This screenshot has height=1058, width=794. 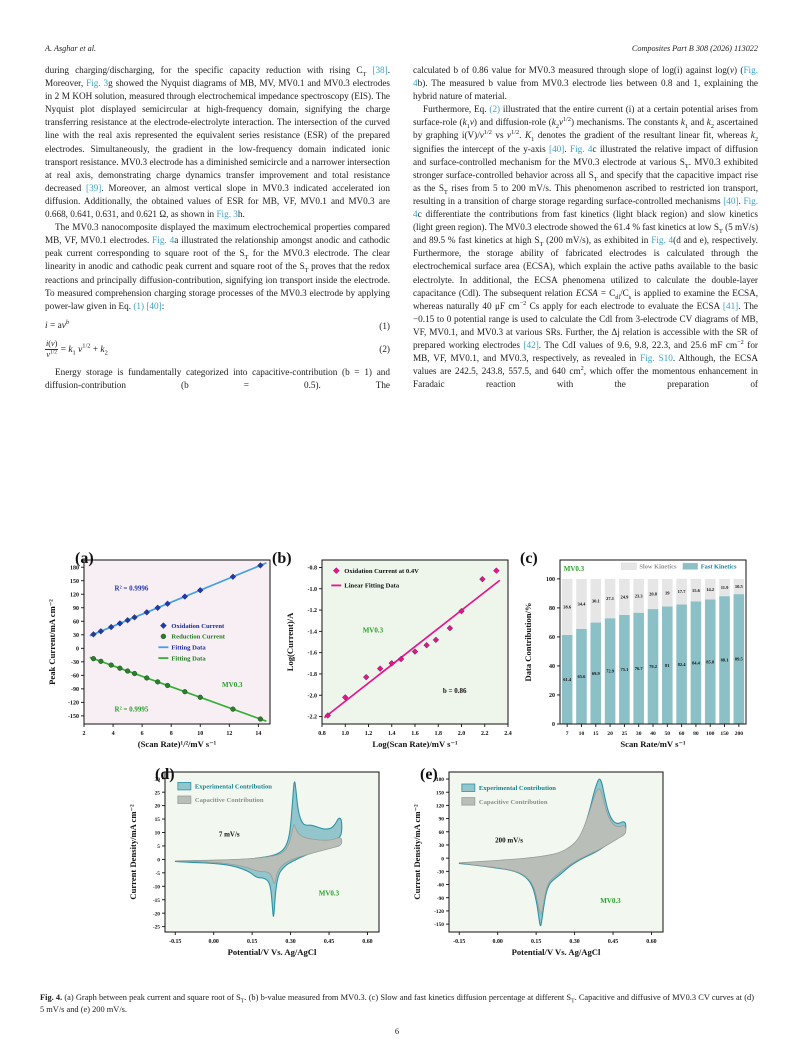 I want to click on citation-link: [39], so click(x=94, y=187).